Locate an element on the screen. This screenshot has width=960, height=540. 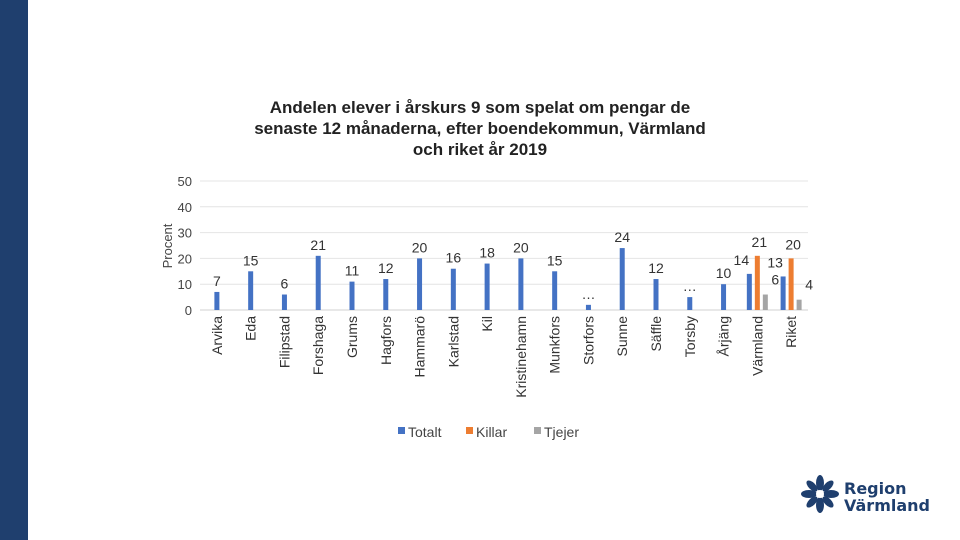
x-tick-label: Kristinehamn is located at coordinates (521, 357).